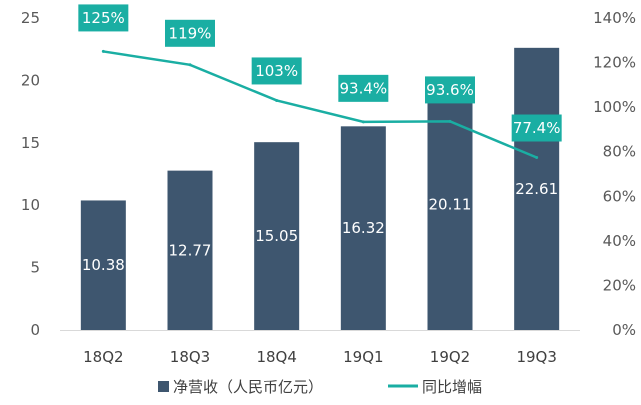 The height and width of the screenshot is (405, 641). What do you see at coordinates (35, 268) in the screenshot?
I see `y-left-tick-label: 5` at bounding box center [35, 268].